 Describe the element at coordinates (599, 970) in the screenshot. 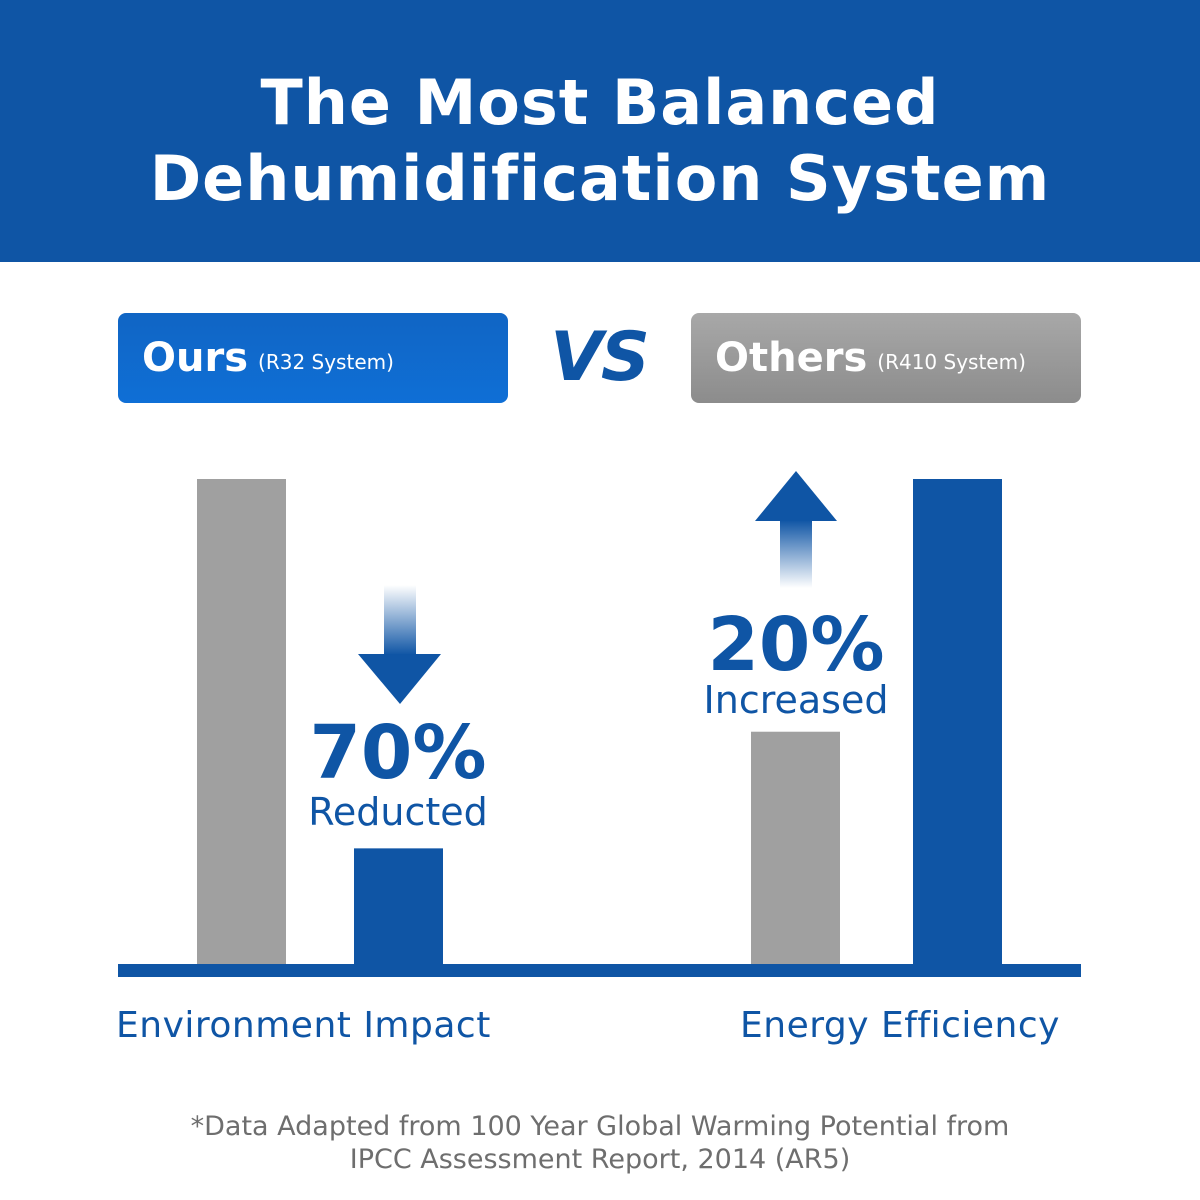

I see `x-axis-line` at that location.